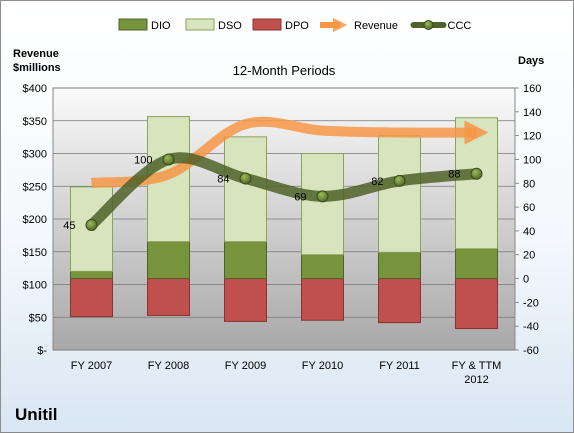  Describe the element at coordinates (143, 160) in the screenshot. I see `ccc-data-label: 100` at that location.